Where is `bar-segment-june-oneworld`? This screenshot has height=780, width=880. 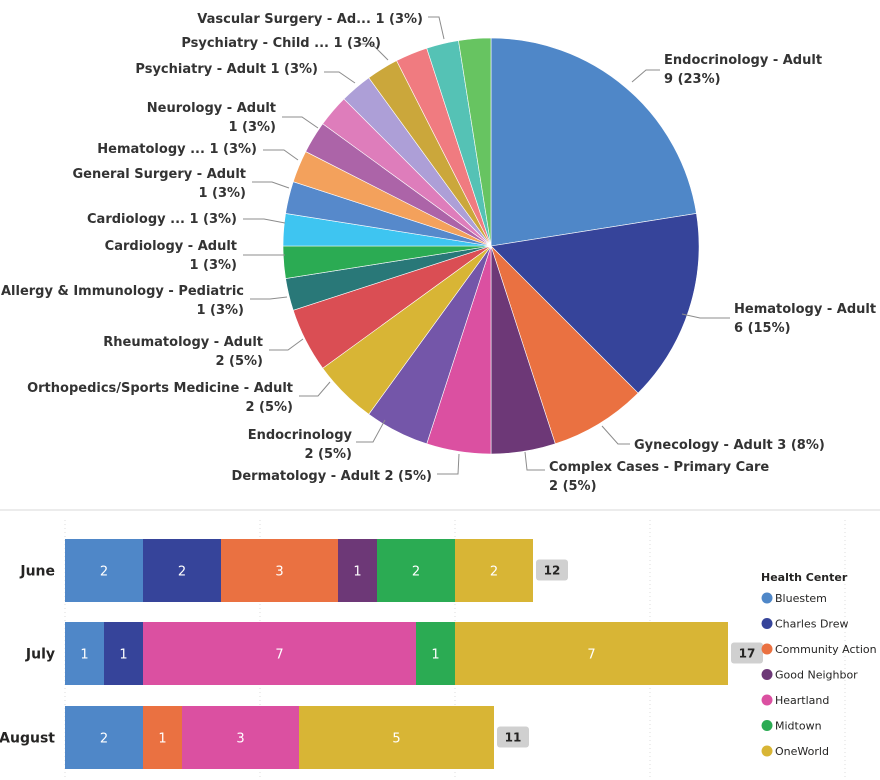
bar-segment-june-oneworld is located at coordinates (494, 570).